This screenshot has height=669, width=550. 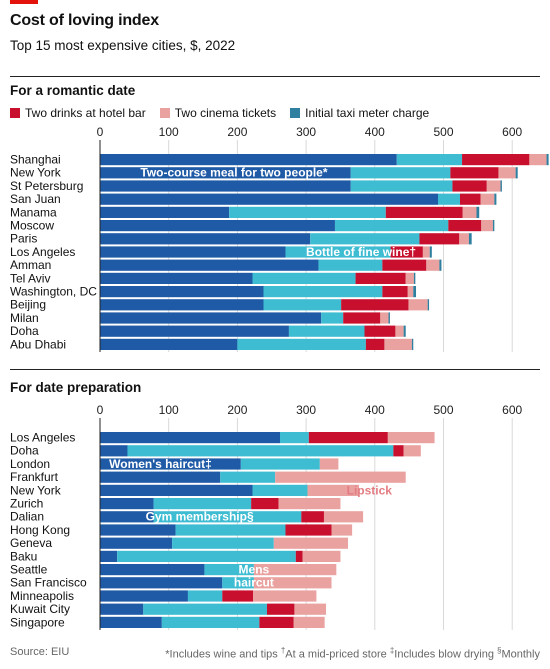 I want to click on chart-title: Cost of loving index, so click(x=84, y=20).